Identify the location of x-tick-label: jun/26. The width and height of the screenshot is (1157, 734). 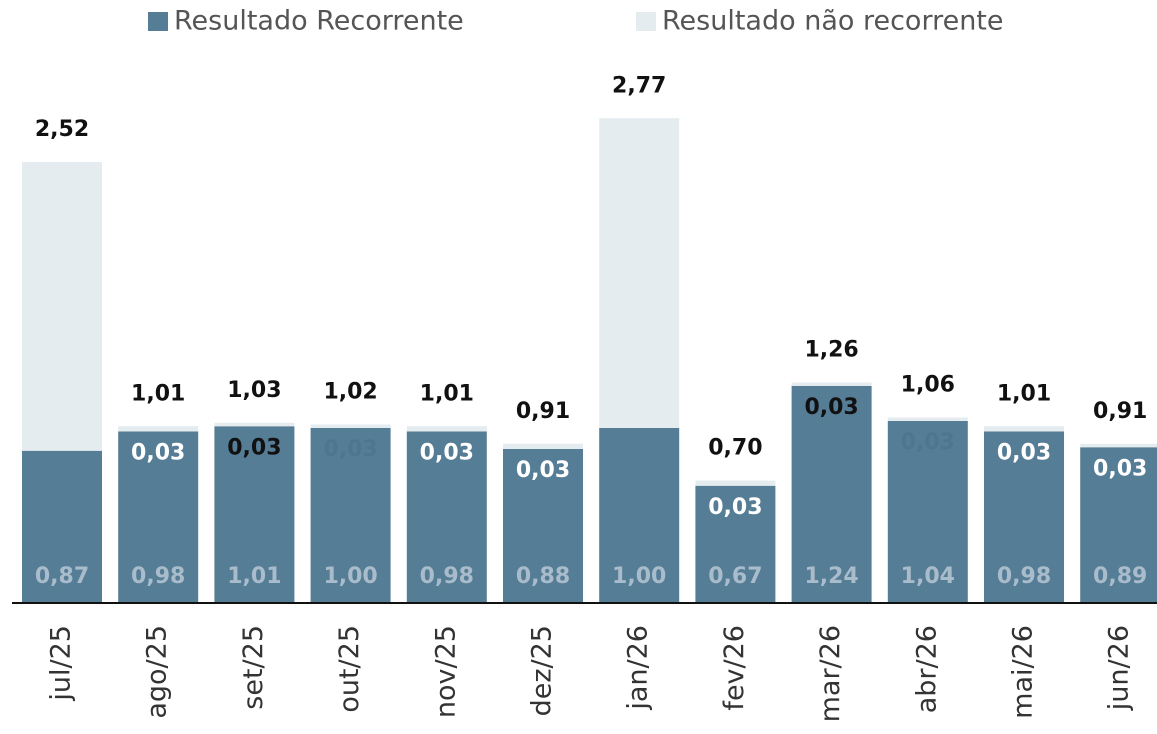
(1119, 668).